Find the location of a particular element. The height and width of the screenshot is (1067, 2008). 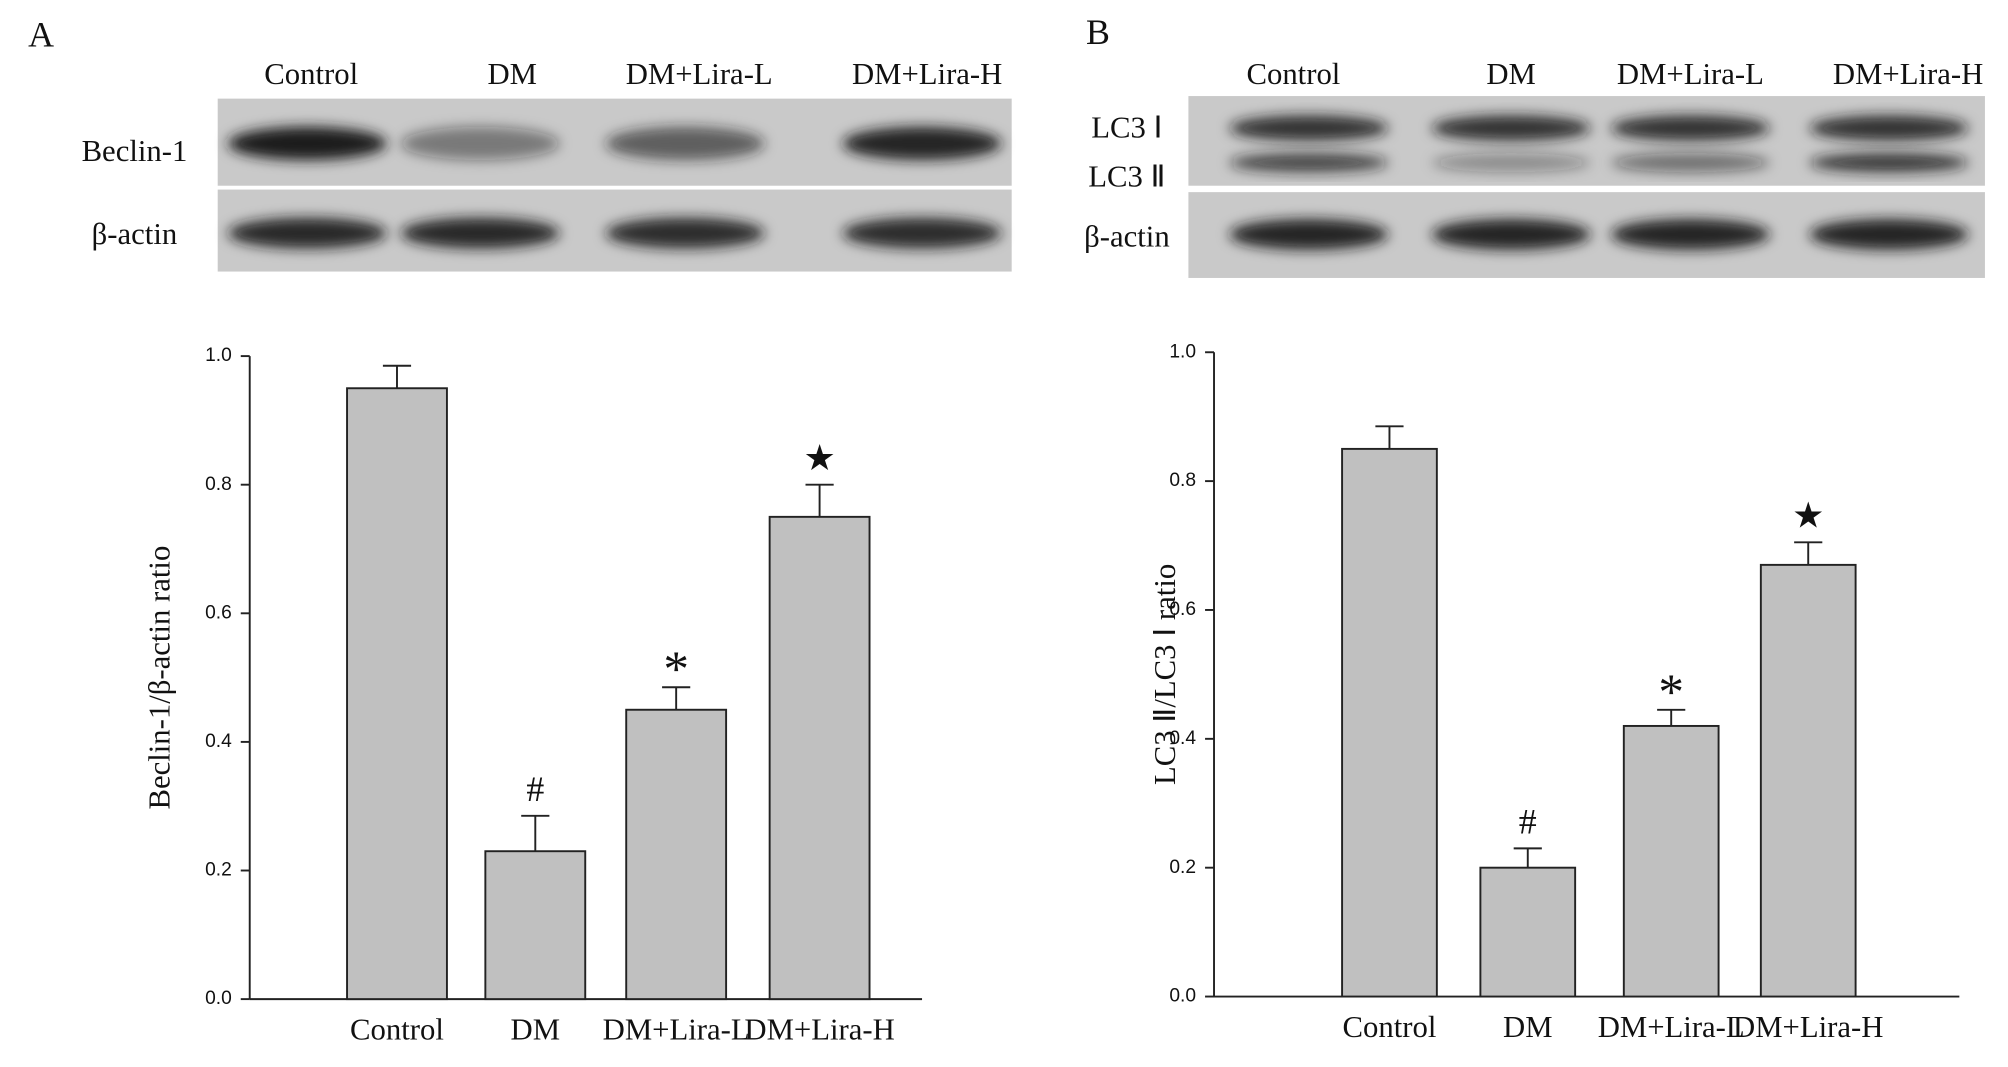

blot-strip is located at coordinates (1586, 141).